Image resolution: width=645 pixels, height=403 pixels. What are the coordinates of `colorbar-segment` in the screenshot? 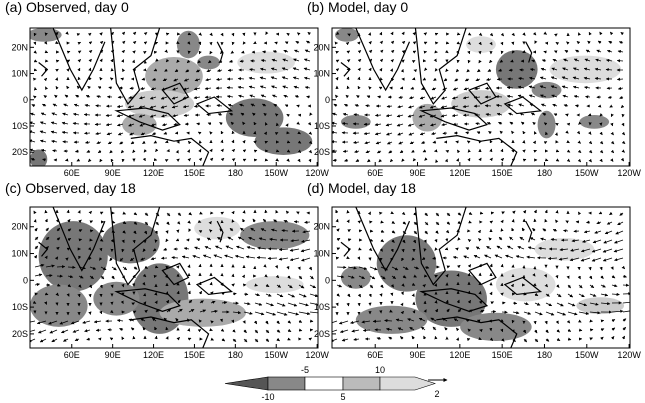 It's located at (286, 383).